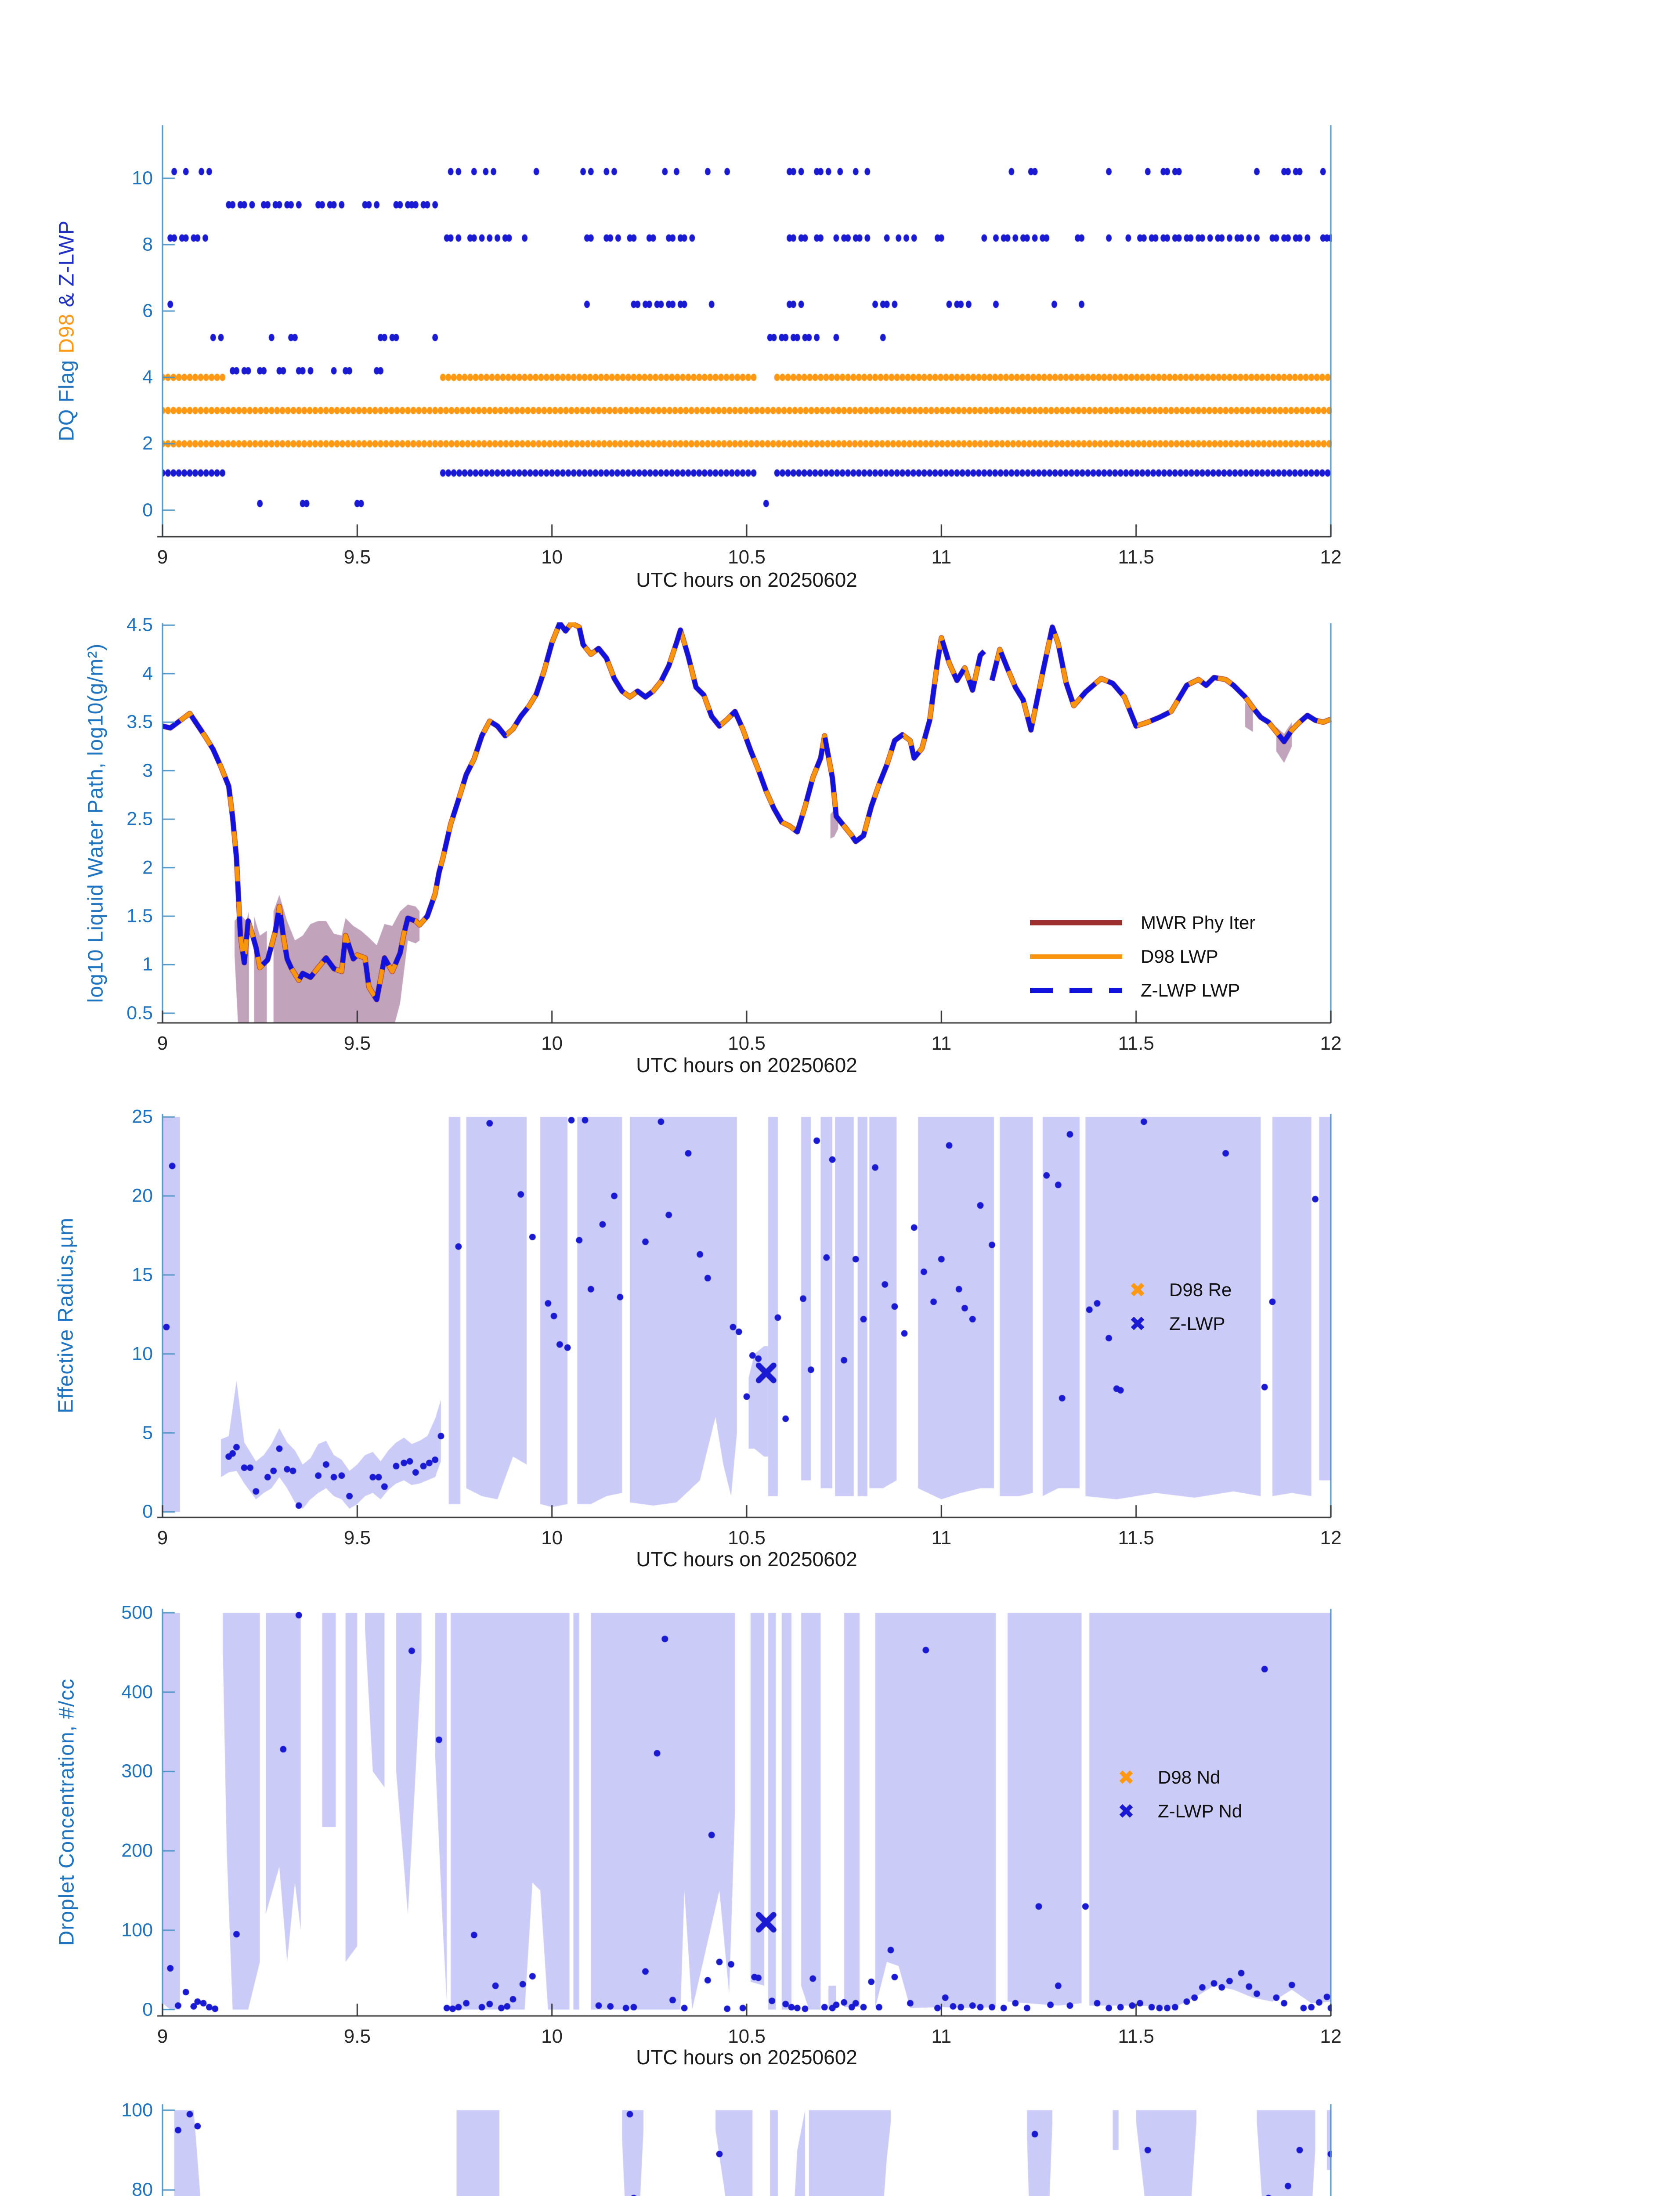 This screenshot has height=2196, width=1680. Describe the element at coordinates (147, 310) in the screenshot. I see `y-tick-label: 6` at that location.